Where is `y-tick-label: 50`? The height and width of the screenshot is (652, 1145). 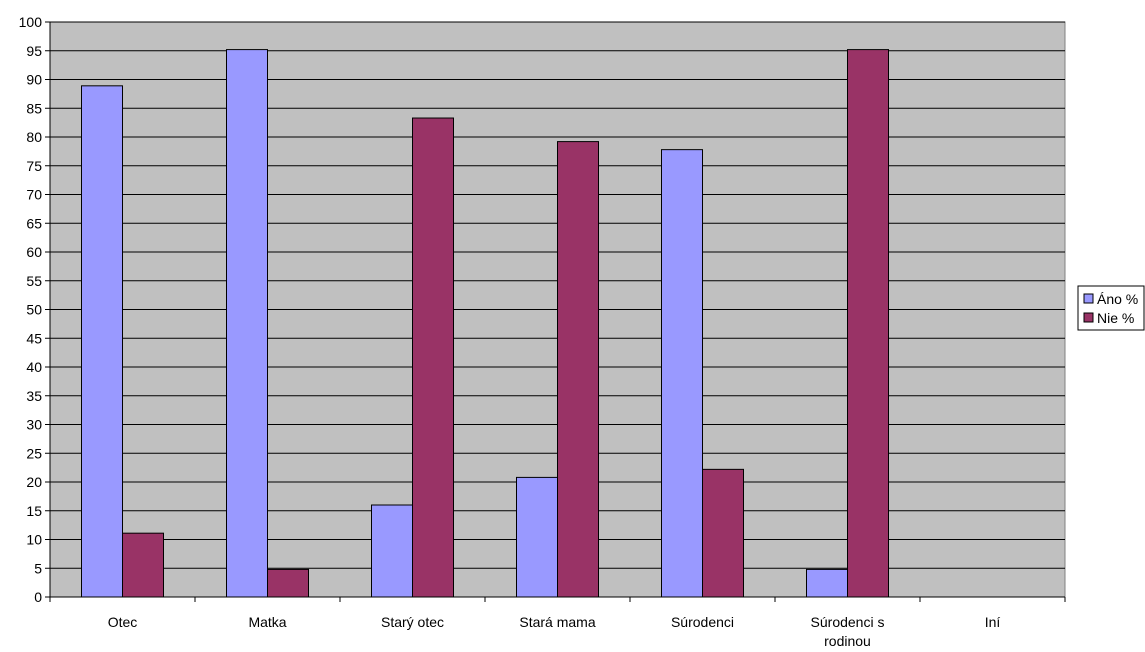
y-tick-label: 50 is located at coordinates (34, 310).